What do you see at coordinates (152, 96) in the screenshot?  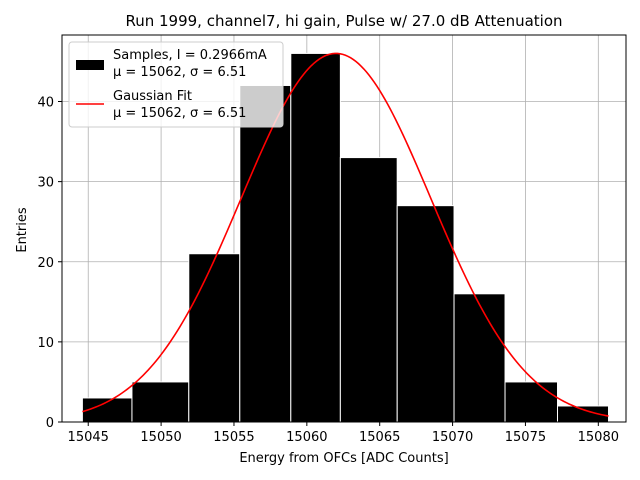 I see `legend-label-fit: Gaussian Fit` at bounding box center [152, 96].